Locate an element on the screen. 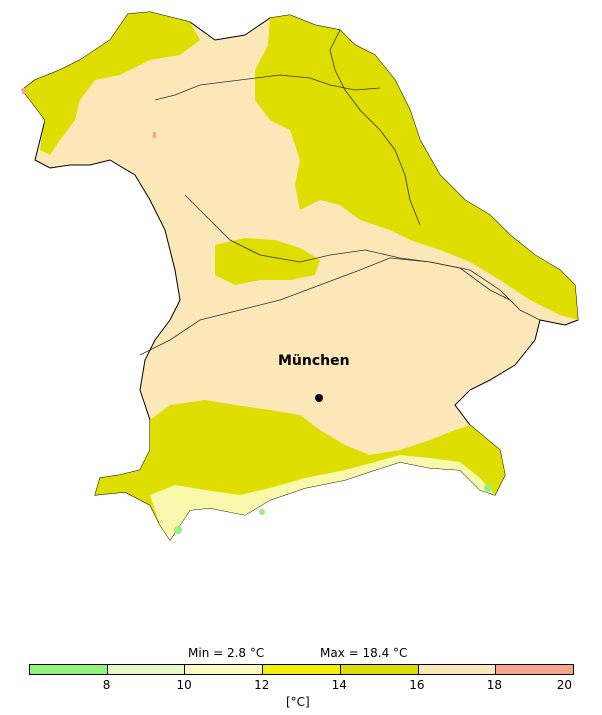  legend-tick-label: 8 is located at coordinates (106, 685).